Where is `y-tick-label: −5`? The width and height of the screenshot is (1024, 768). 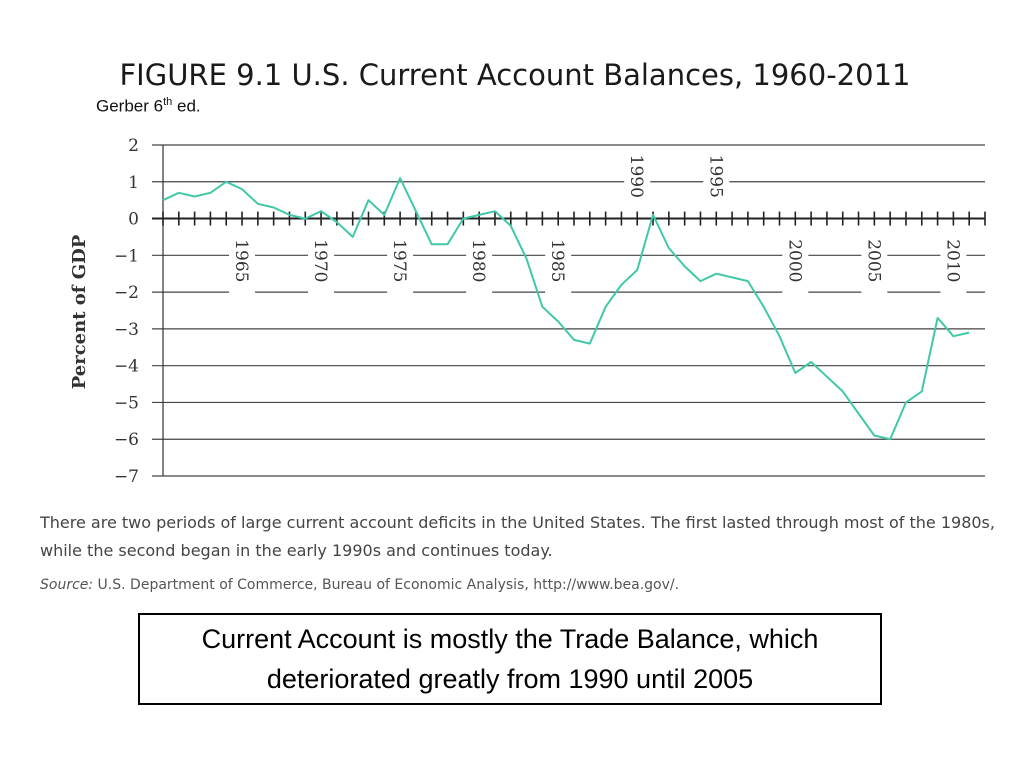
y-tick-label: −5 is located at coordinates (126, 403).